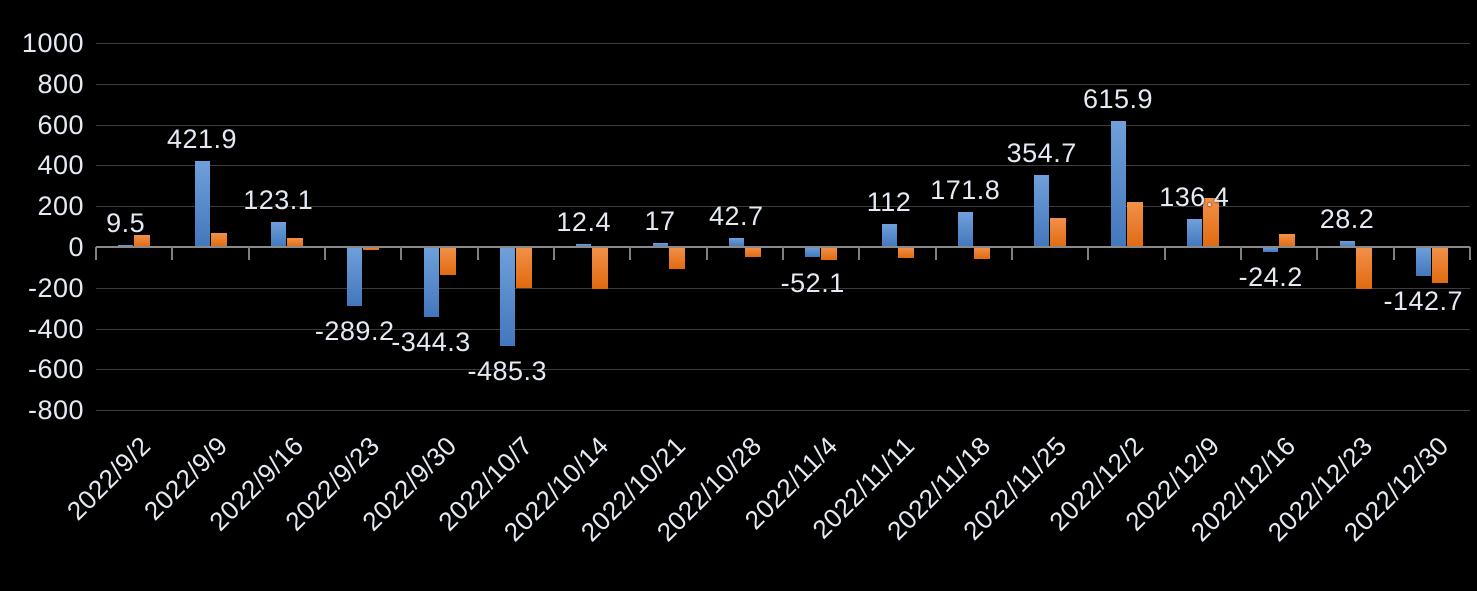 The height and width of the screenshot is (591, 1477). I want to click on data-label: 42.7, so click(736, 216).